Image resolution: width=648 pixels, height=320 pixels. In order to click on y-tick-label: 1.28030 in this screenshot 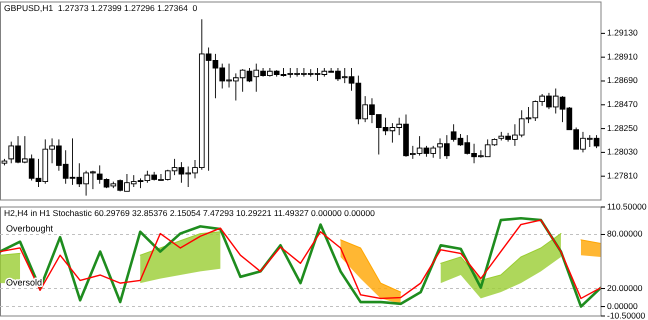, I will do `click(622, 151)`.